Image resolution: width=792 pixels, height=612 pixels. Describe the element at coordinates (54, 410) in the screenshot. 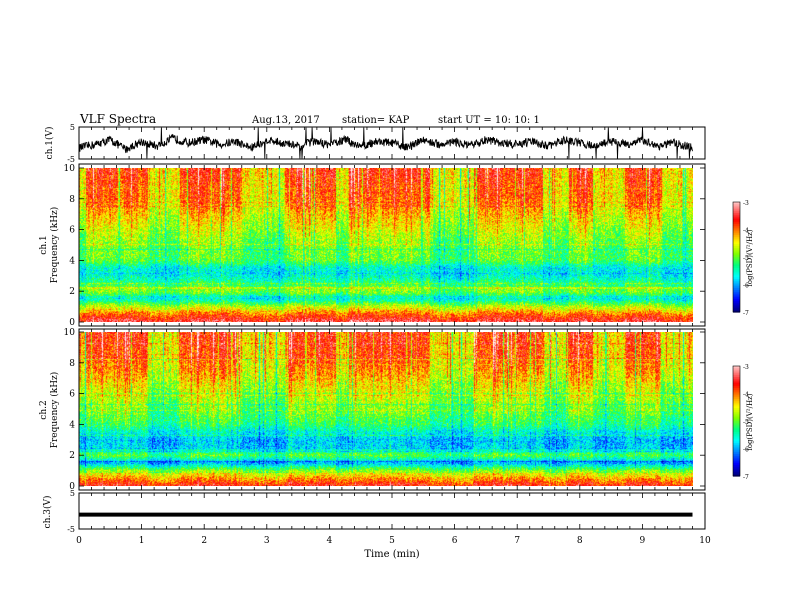

I see `ch2-spectrogram-ylabel-frequency: Frequency (kHz)` at that location.